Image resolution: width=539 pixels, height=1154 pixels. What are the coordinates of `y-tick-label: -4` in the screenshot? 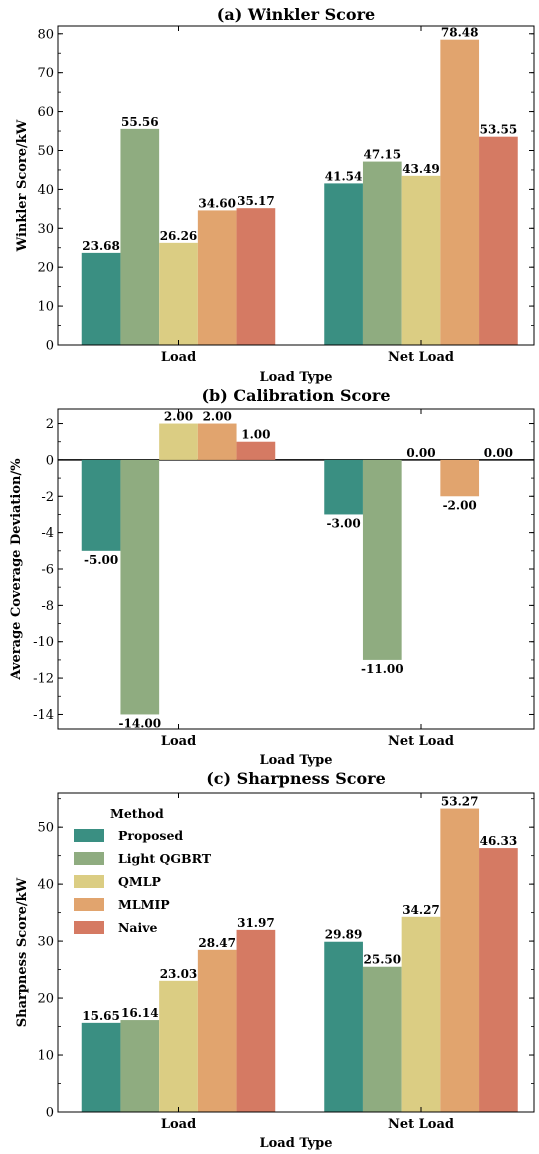 It's located at (47, 533).